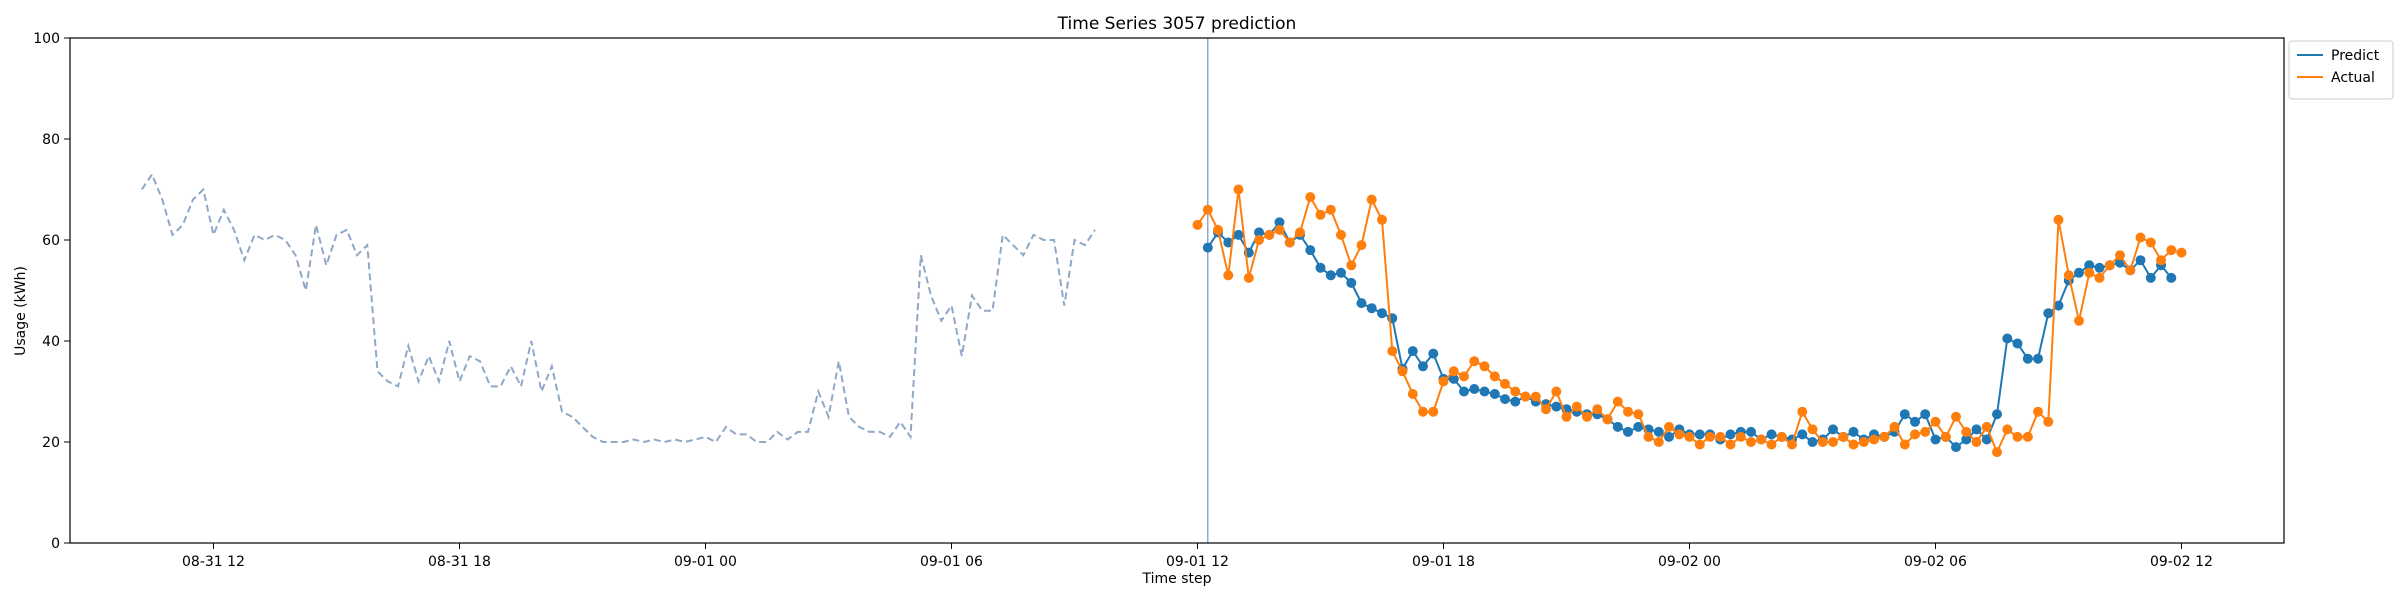 This screenshot has width=2400, height=604. I want to click on x-tick-label: 09-02 00, so click(1689, 562).